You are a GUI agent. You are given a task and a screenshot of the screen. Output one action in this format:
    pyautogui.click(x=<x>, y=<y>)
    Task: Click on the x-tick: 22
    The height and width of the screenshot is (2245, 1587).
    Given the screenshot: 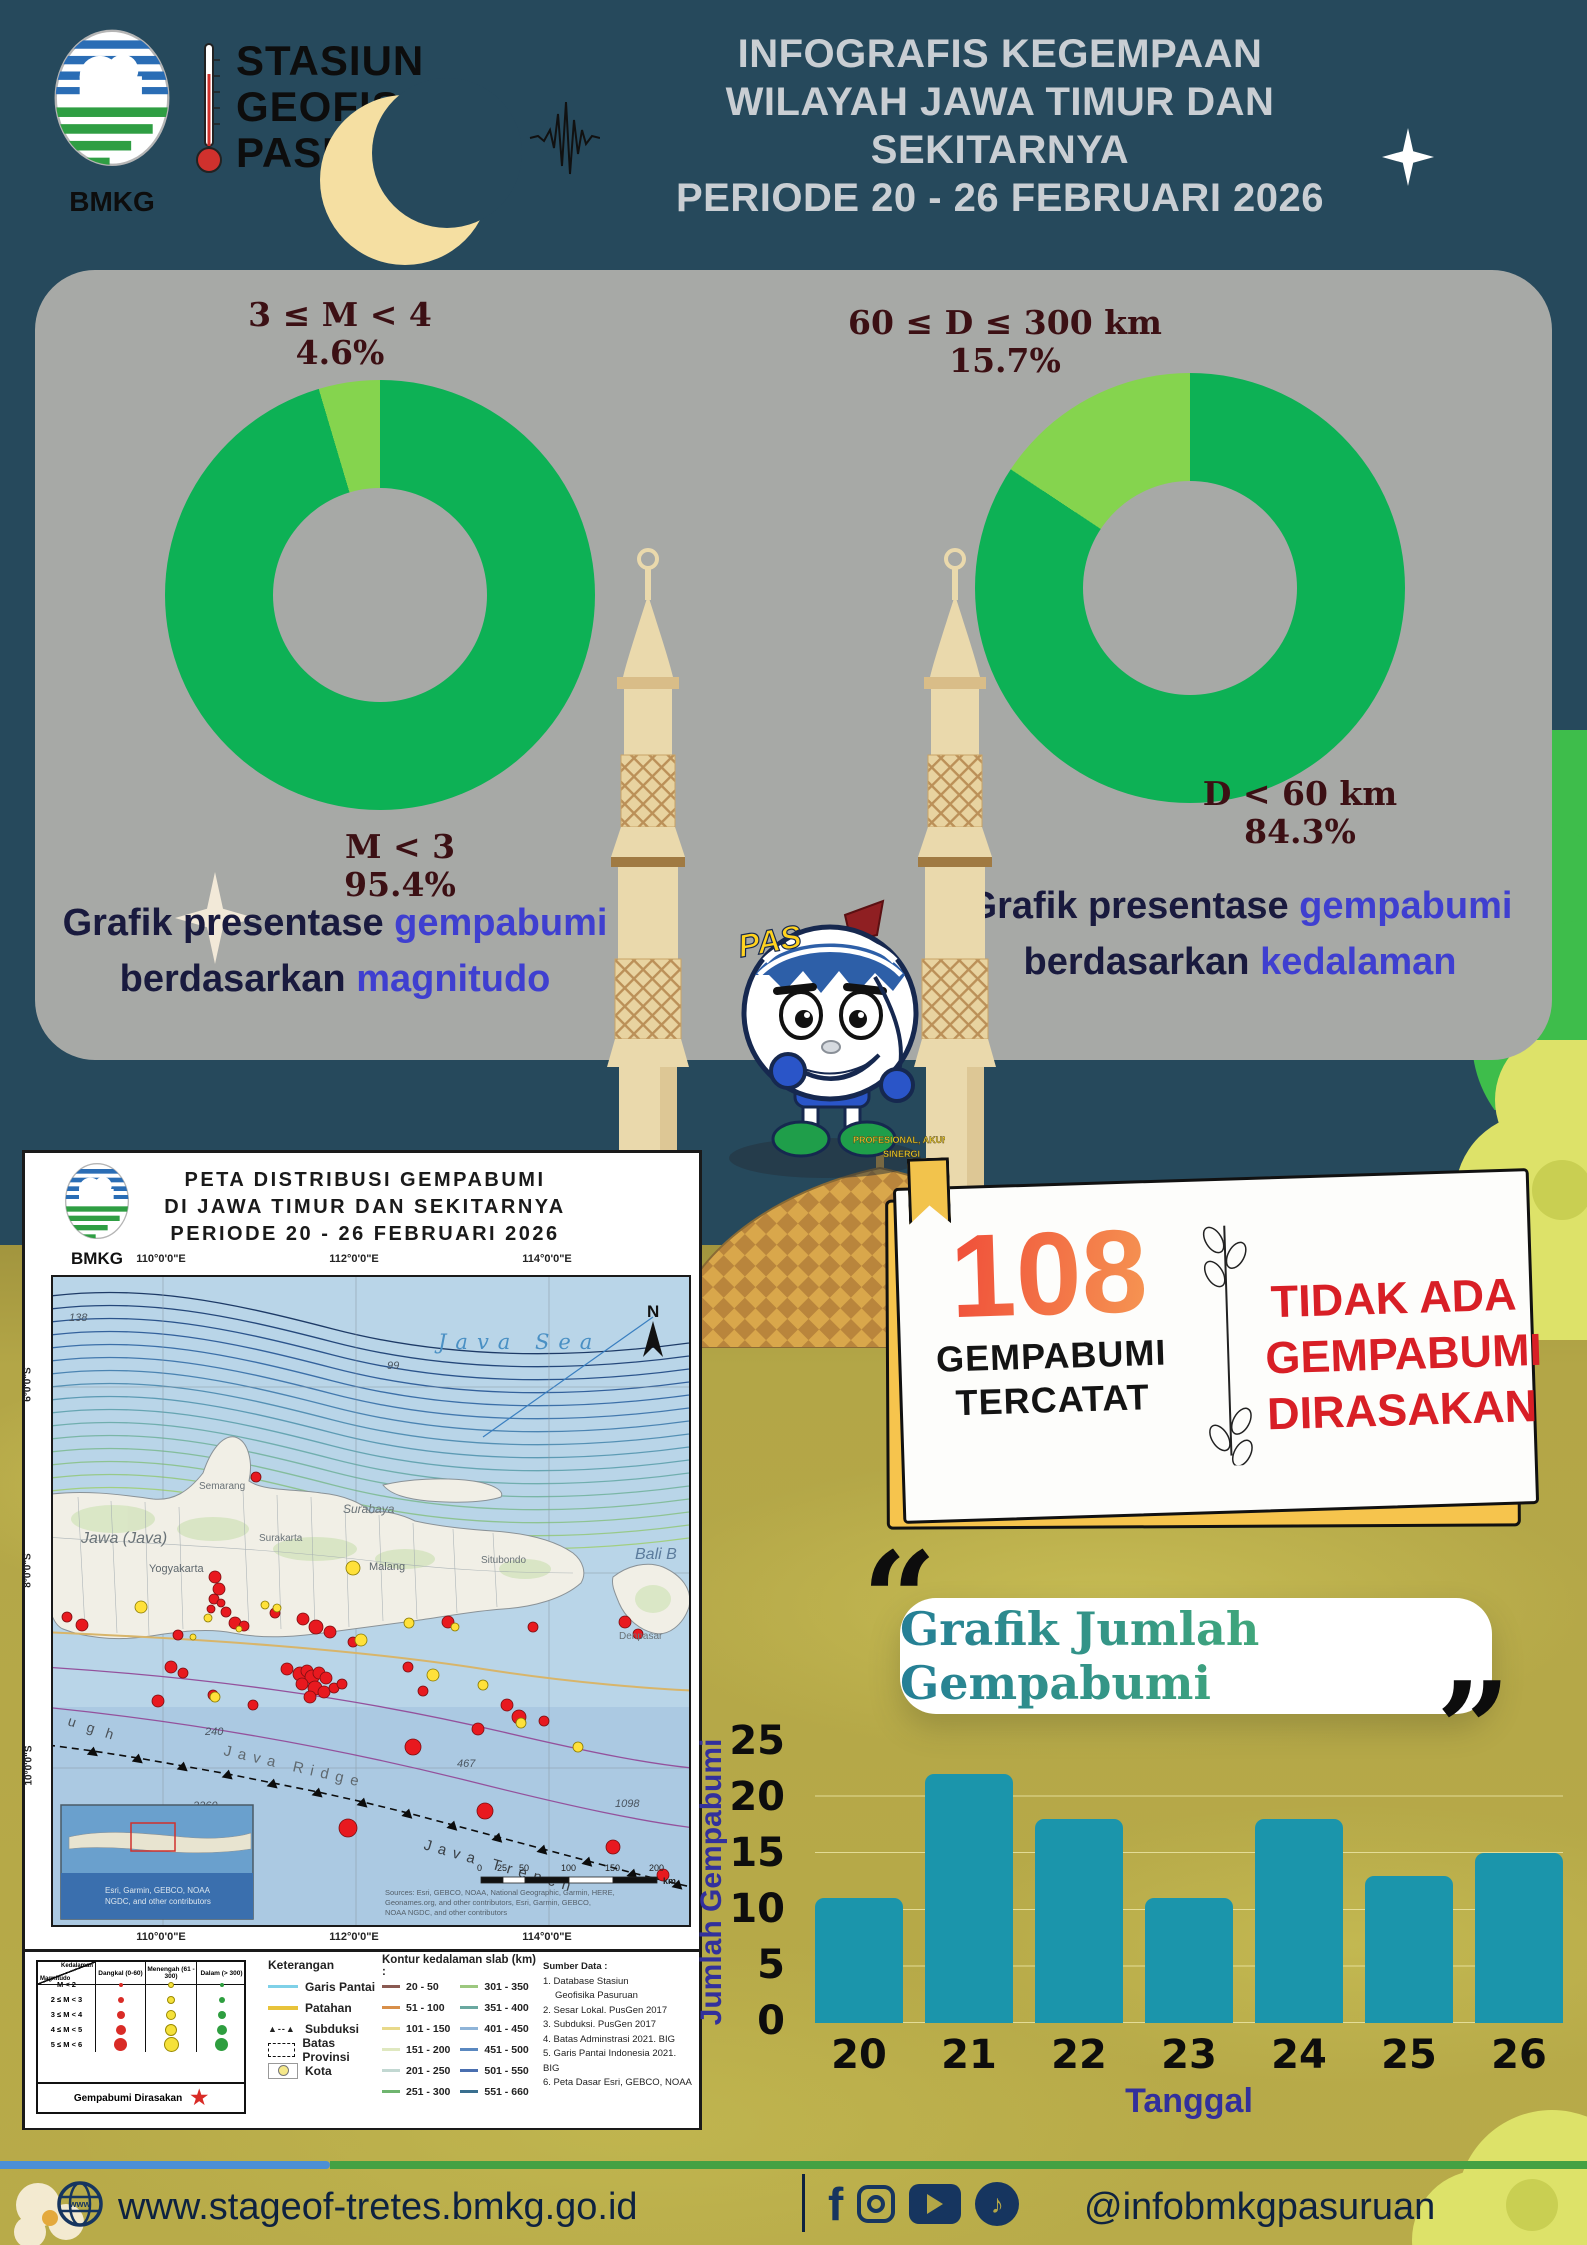 What is the action you would take?
    pyautogui.click(x=1079, y=2055)
    